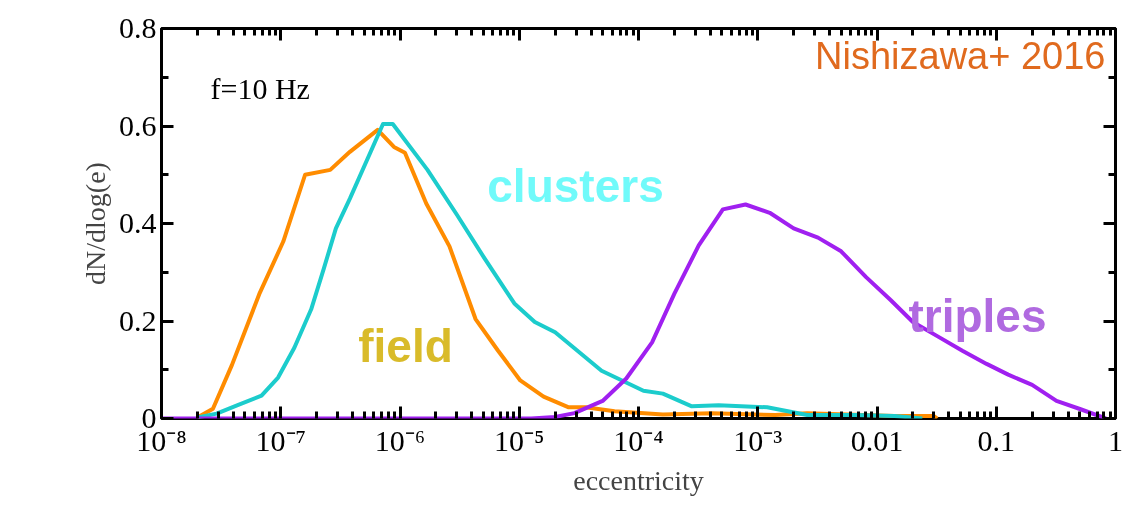 The height and width of the screenshot is (523, 1137). What do you see at coordinates (638, 480) in the screenshot?
I see `x-axis-title: eccentricity` at bounding box center [638, 480].